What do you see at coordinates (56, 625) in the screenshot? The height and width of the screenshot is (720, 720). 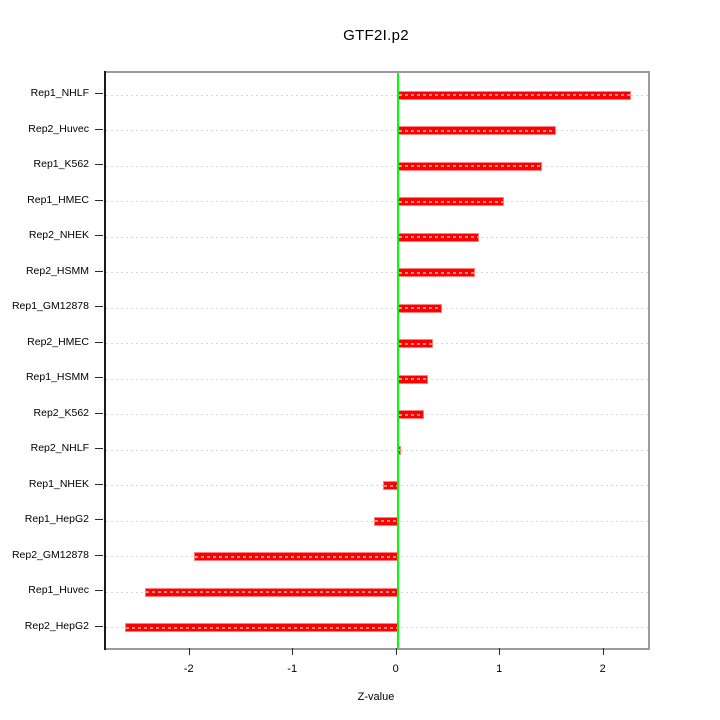 I see `y-axis-label: Rep2_HepG2` at bounding box center [56, 625].